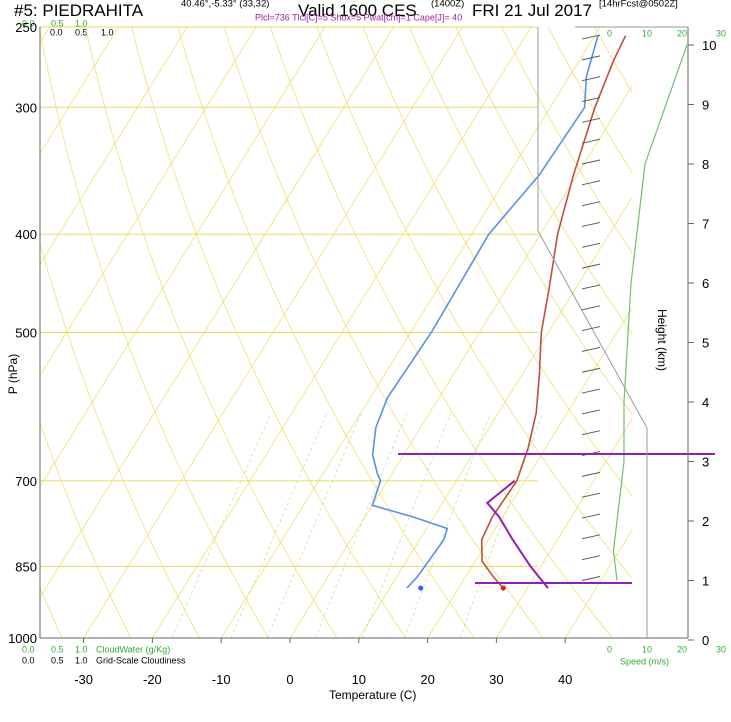 This screenshot has height=722, width=731. Describe the element at coordinates (647, 649) in the screenshot. I see `speed-bottom-10: 10` at that location.